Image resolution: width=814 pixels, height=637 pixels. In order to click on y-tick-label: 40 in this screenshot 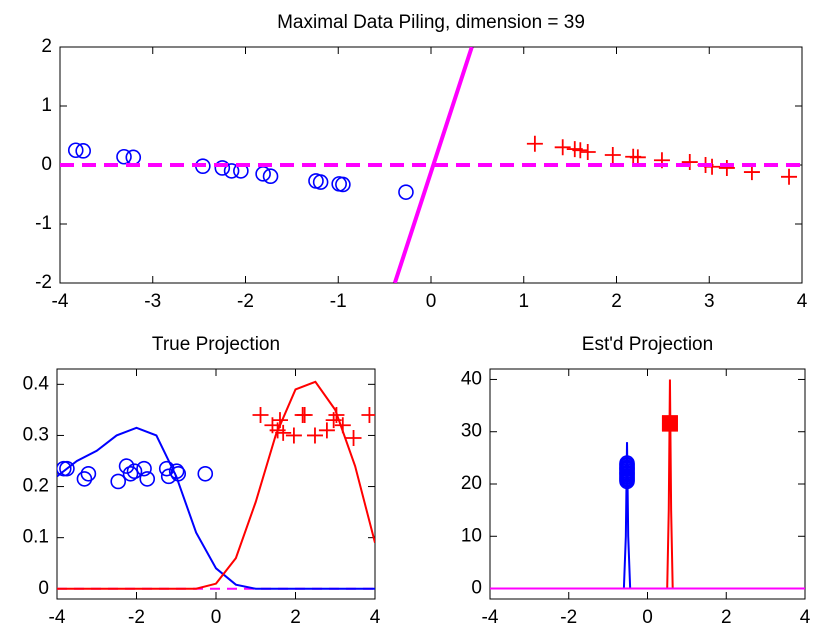, I will do `click(471, 378)`.